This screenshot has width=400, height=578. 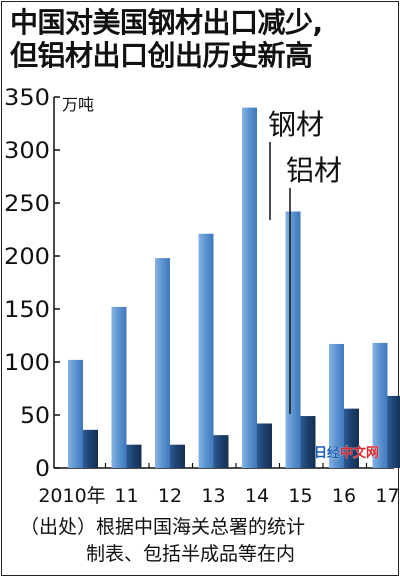 What do you see at coordinates (27, 204) in the screenshot?
I see `y-tick-label: 250` at bounding box center [27, 204].